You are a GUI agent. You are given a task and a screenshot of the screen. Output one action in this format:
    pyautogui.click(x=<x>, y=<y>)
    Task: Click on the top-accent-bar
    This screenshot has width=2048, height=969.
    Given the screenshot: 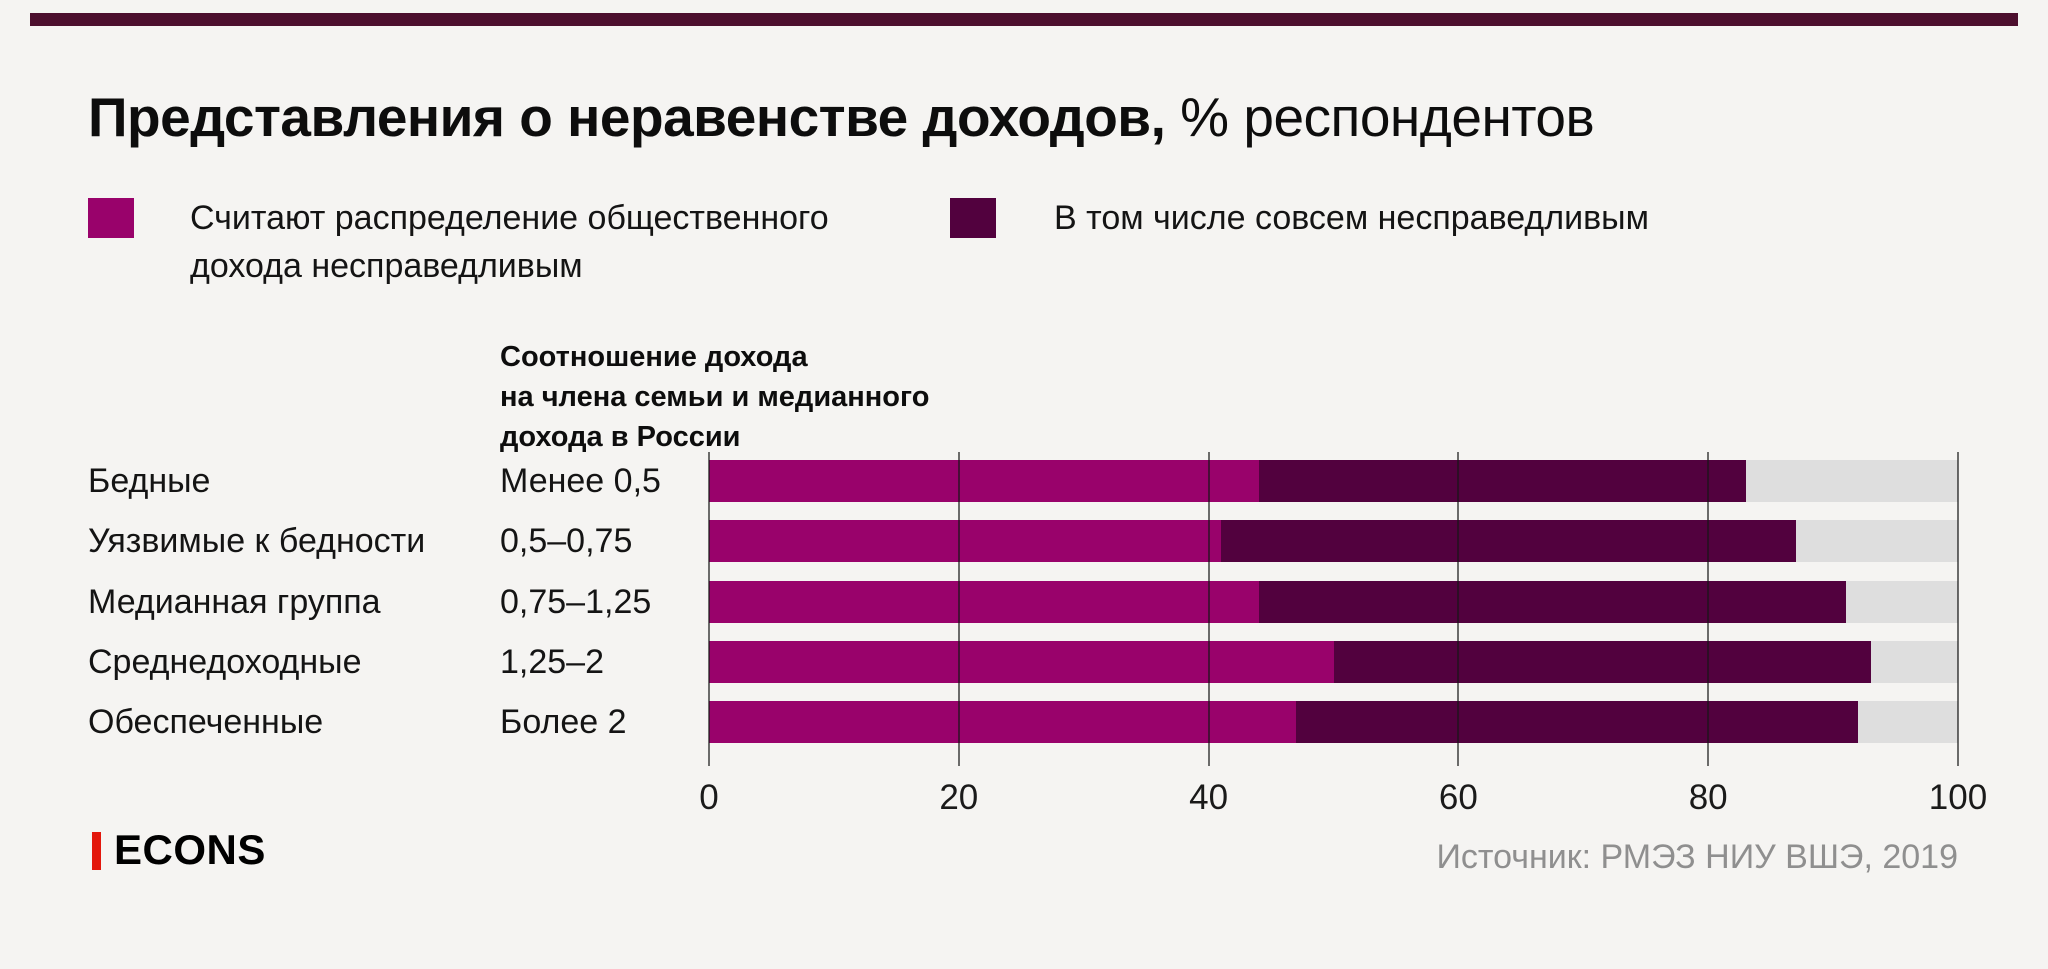 What is the action you would take?
    pyautogui.click(x=1024, y=19)
    